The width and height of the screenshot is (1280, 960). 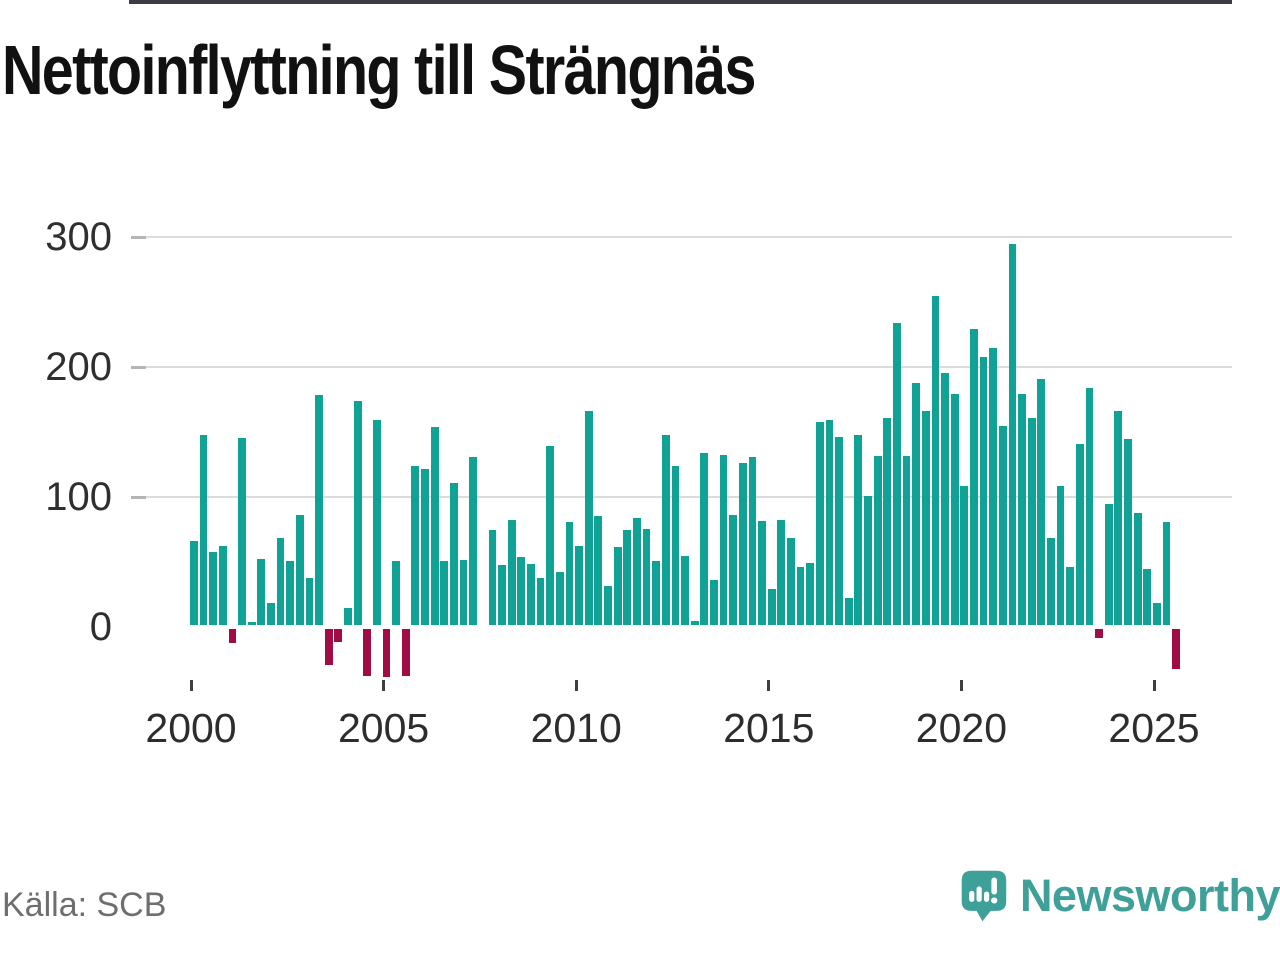 What do you see at coordinates (1149, 895) in the screenshot?
I see `newsworthy-wordmark: Newsworthy` at bounding box center [1149, 895].